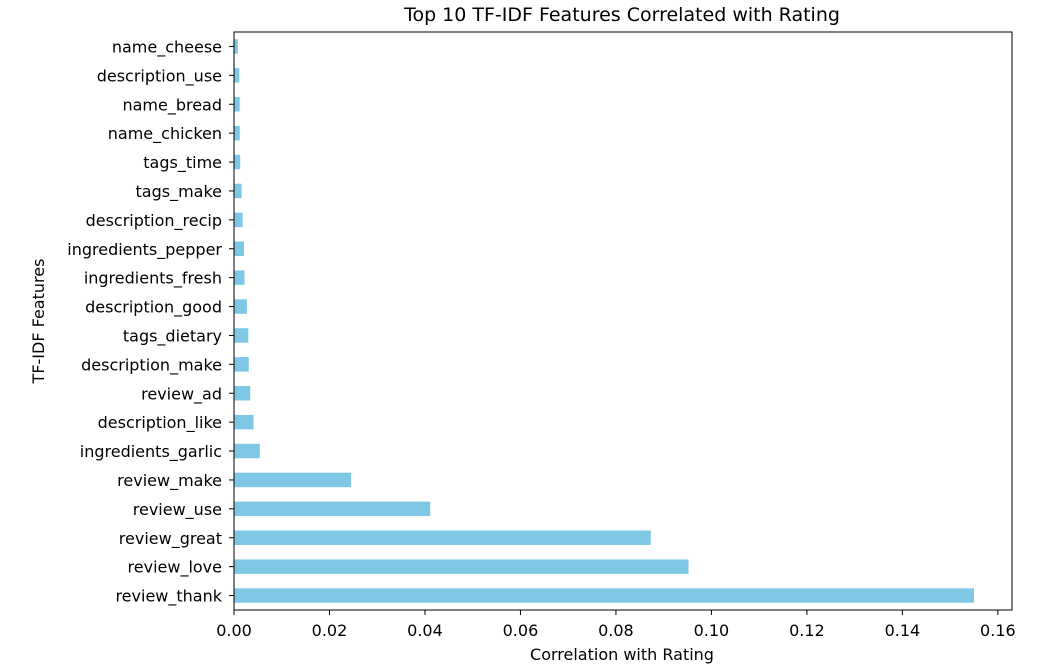  What do you see at coordinates (622, 654) in the screenshot?
I see `x-axis-label: Correlation with Rating` at bounding box center [622, 654].